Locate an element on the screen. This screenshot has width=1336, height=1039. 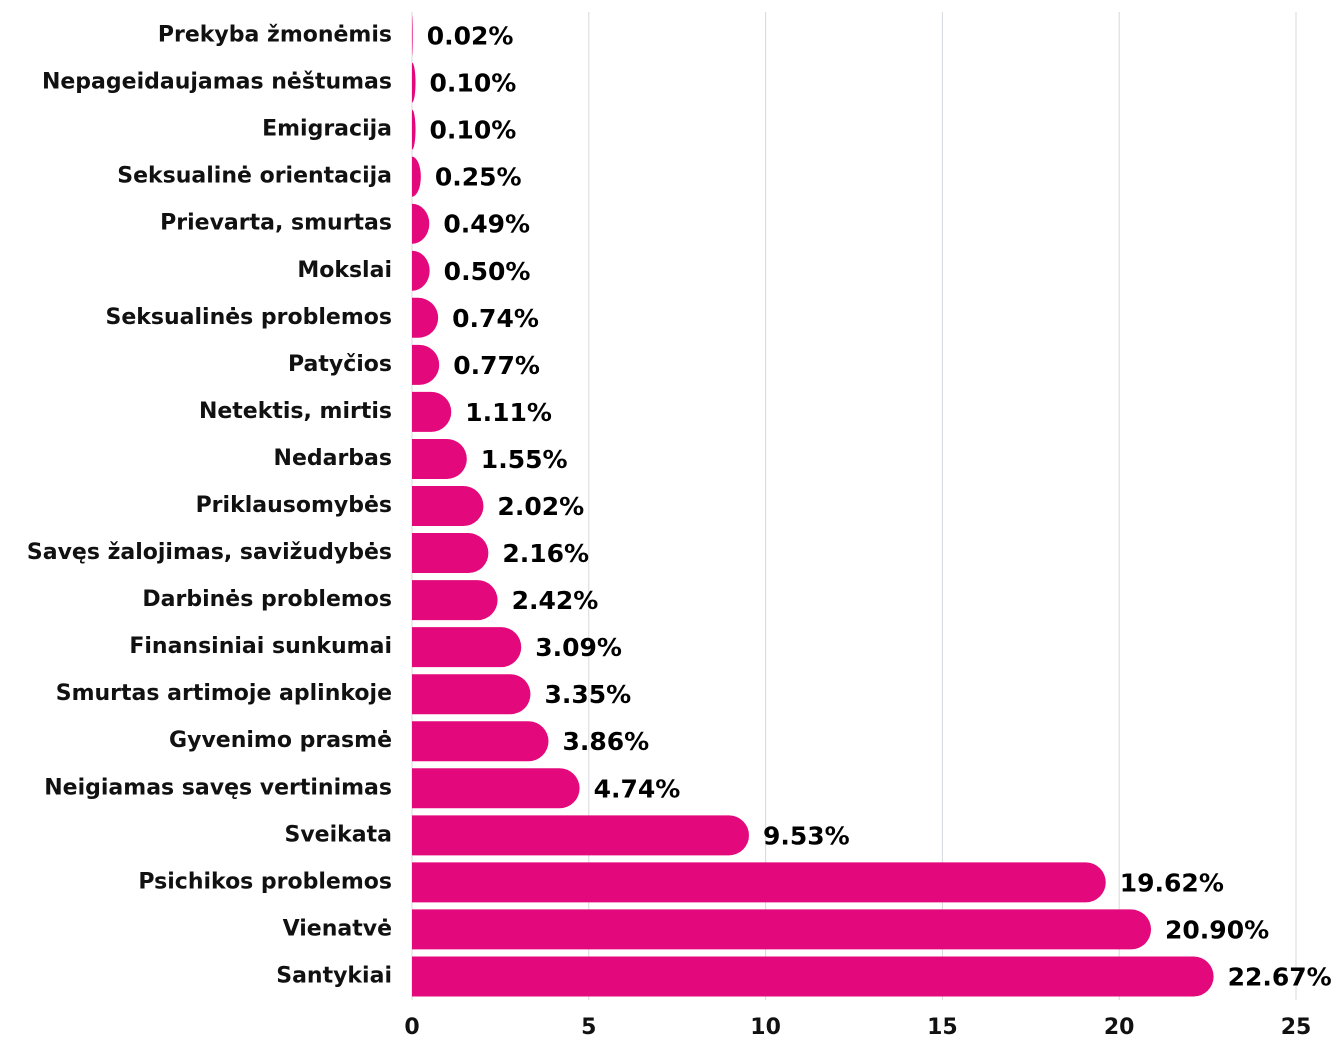
value-label: 0.77% is located at coordinates (496, 365).